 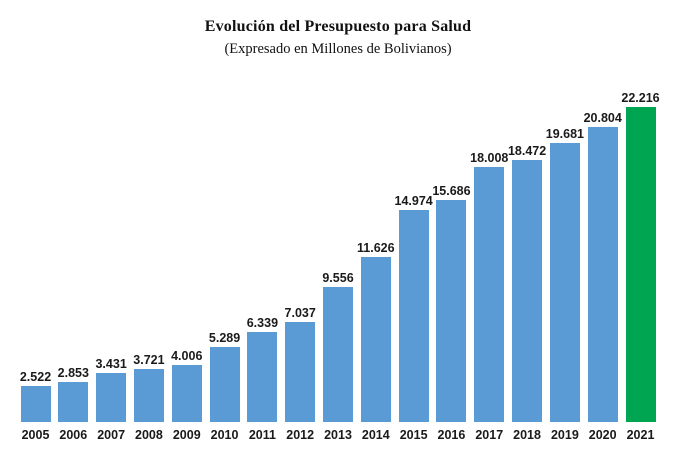 I want to click on bar-2016, so click(x=451, y=311).